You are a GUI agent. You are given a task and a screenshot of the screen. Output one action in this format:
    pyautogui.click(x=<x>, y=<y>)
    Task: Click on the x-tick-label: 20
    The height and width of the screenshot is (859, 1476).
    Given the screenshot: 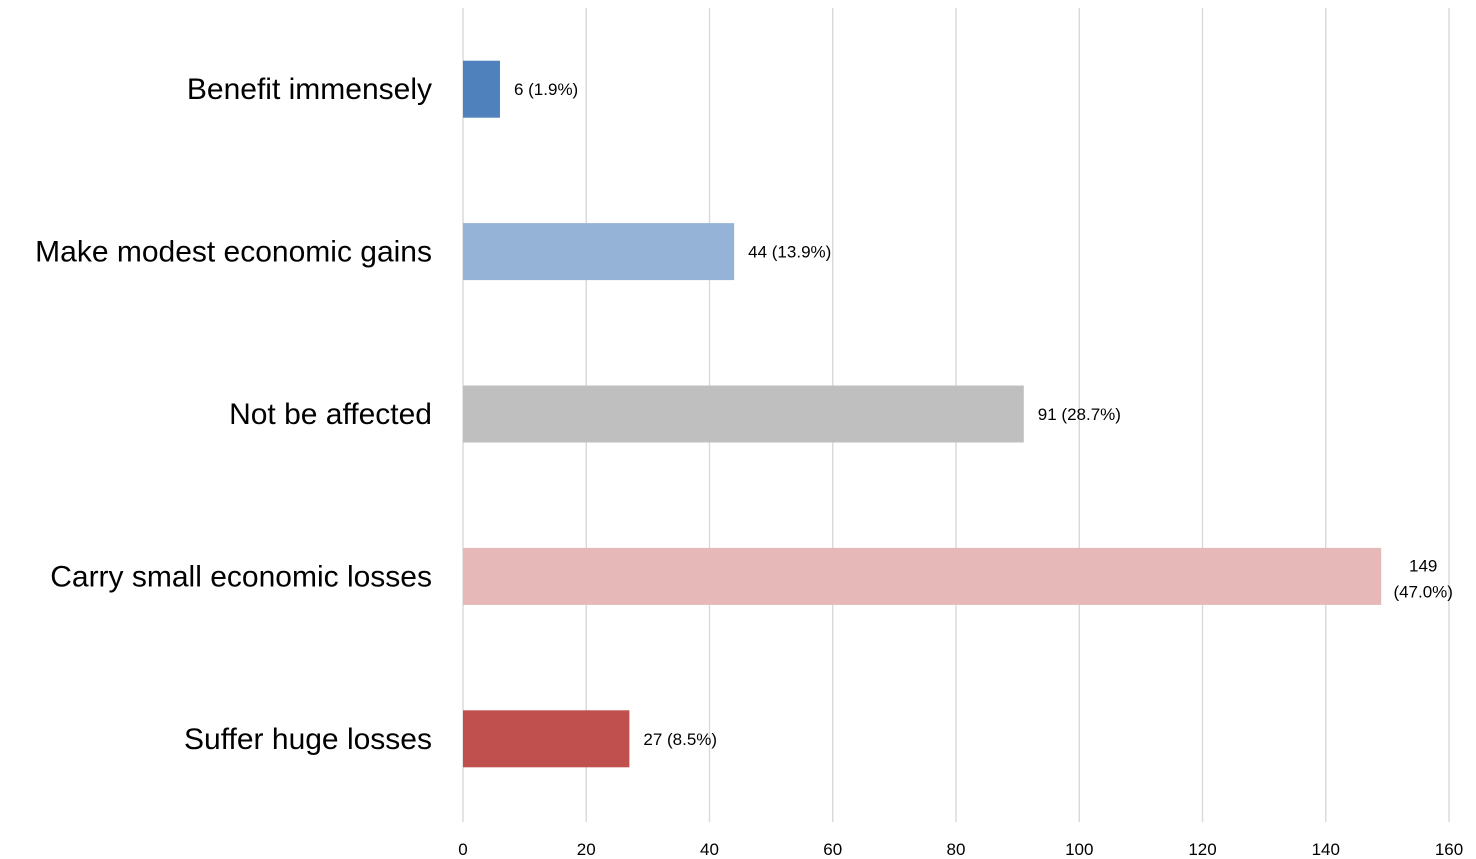 What is the action you would take?
    pyautogui.click(x=586, y=849)
    